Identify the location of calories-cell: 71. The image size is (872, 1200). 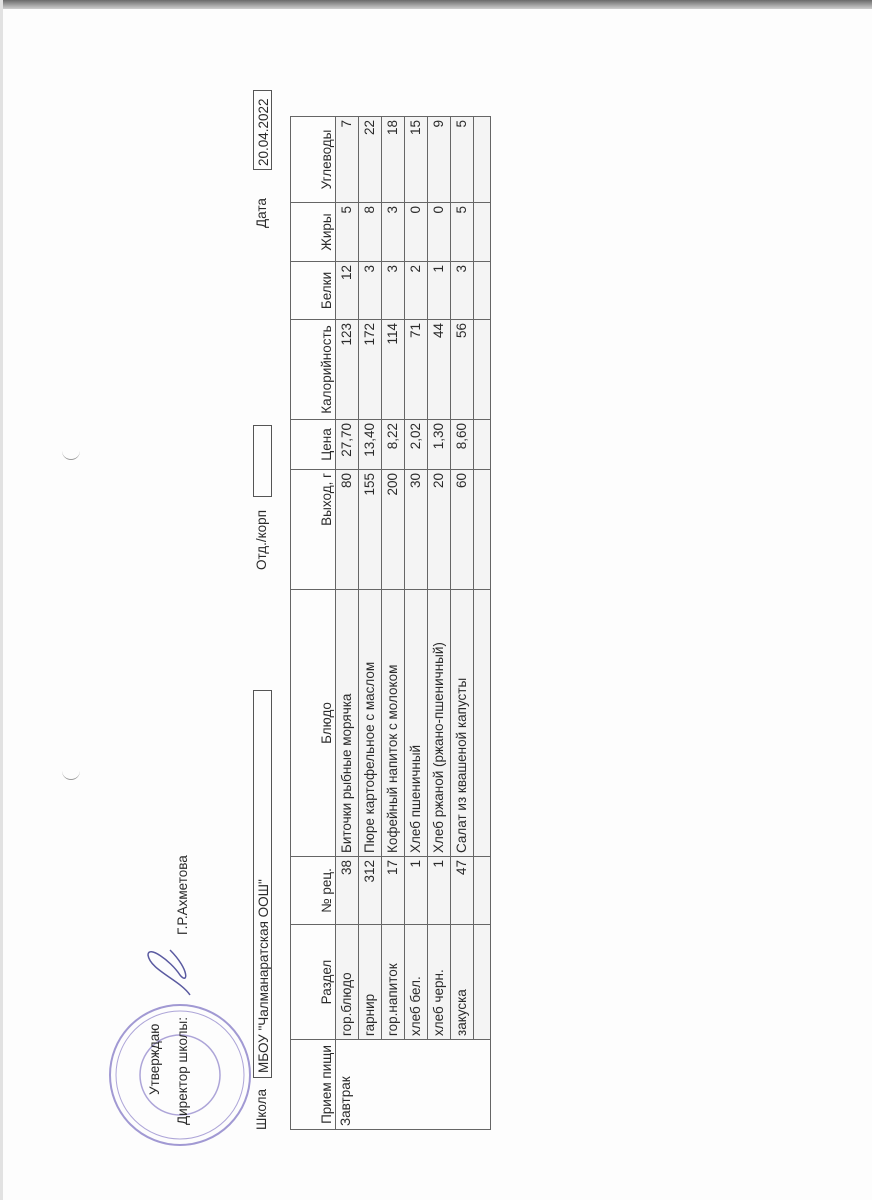
(416, 369).